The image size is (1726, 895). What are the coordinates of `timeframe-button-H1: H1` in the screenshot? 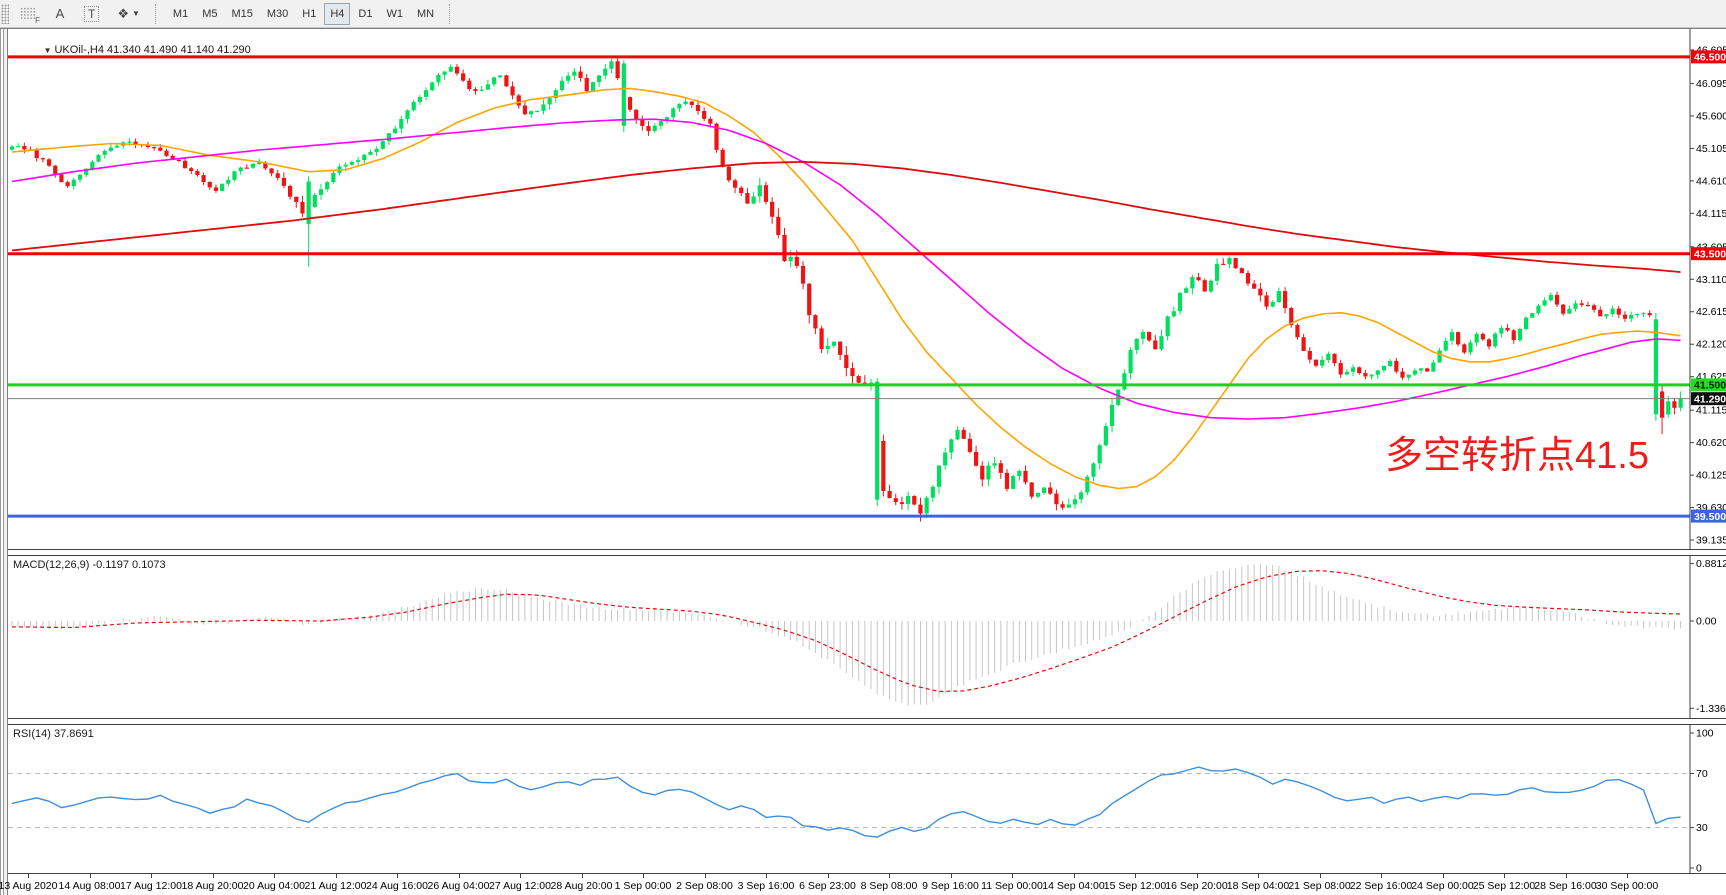 It's located at (309, 13).